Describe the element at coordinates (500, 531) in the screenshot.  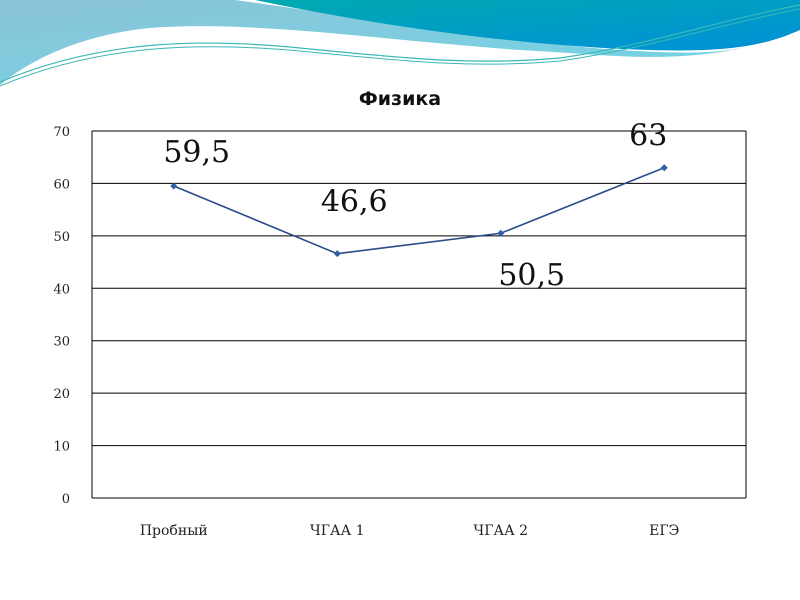
I see `x-tick-label: ЧГАА 2` at that location.